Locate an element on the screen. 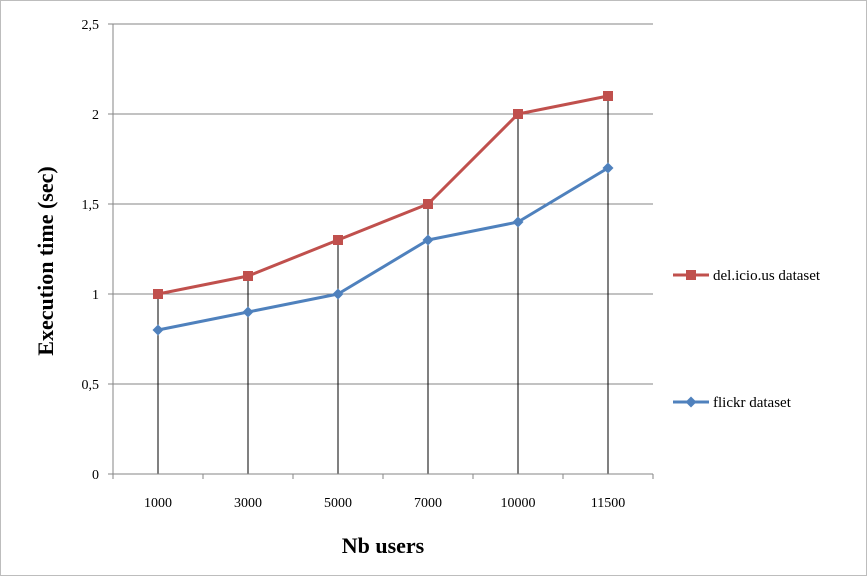  legend-label: del.icio.us dataset is located at coordinates (767, 276).